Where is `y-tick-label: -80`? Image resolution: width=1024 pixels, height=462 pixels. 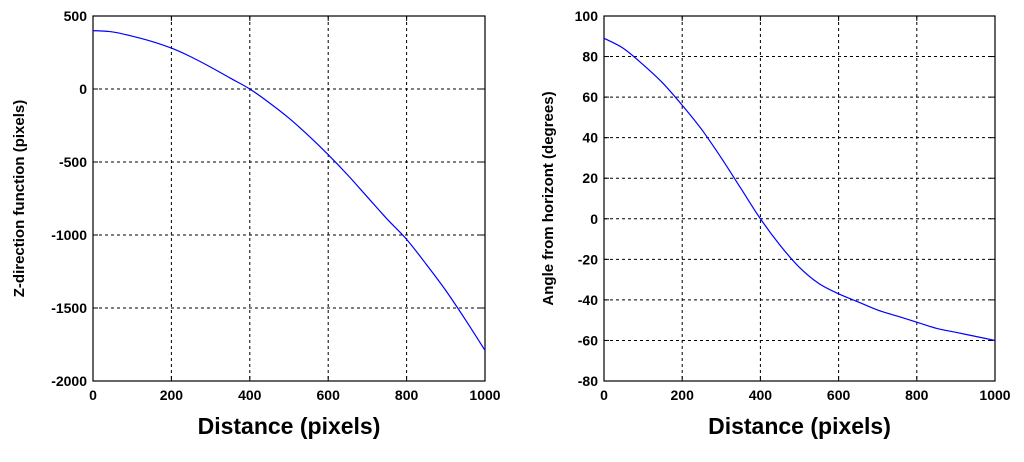
y-tick-label: -80 is located at coordinates (588, 381).